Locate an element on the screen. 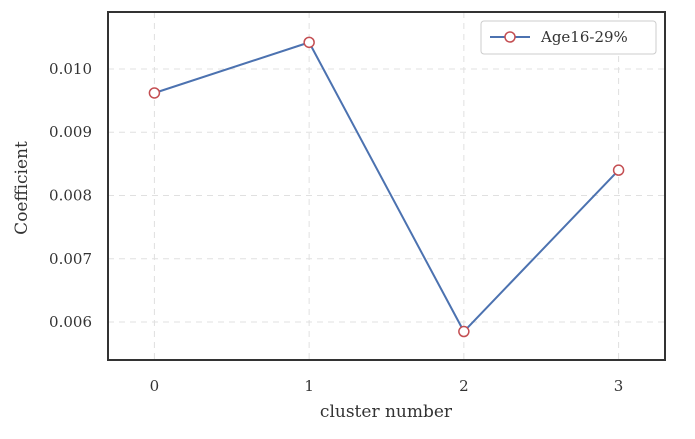  y-tick-label: 0.009 is located at coordinates (70, 132).